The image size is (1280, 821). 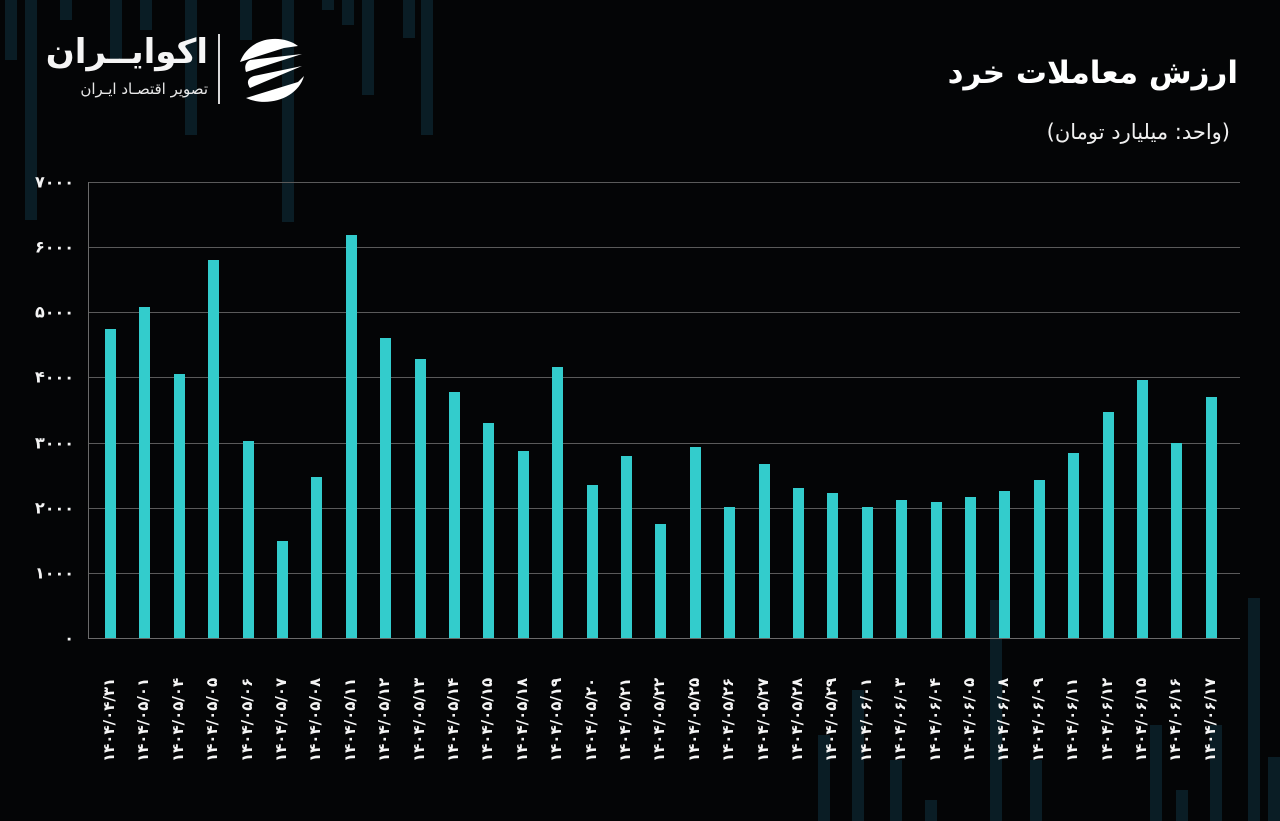 What do you see at coordinates (54, 377) in the screenshot?
I see `y-tick-label: ۴۰۰۰` at bounding box center [54, 377].